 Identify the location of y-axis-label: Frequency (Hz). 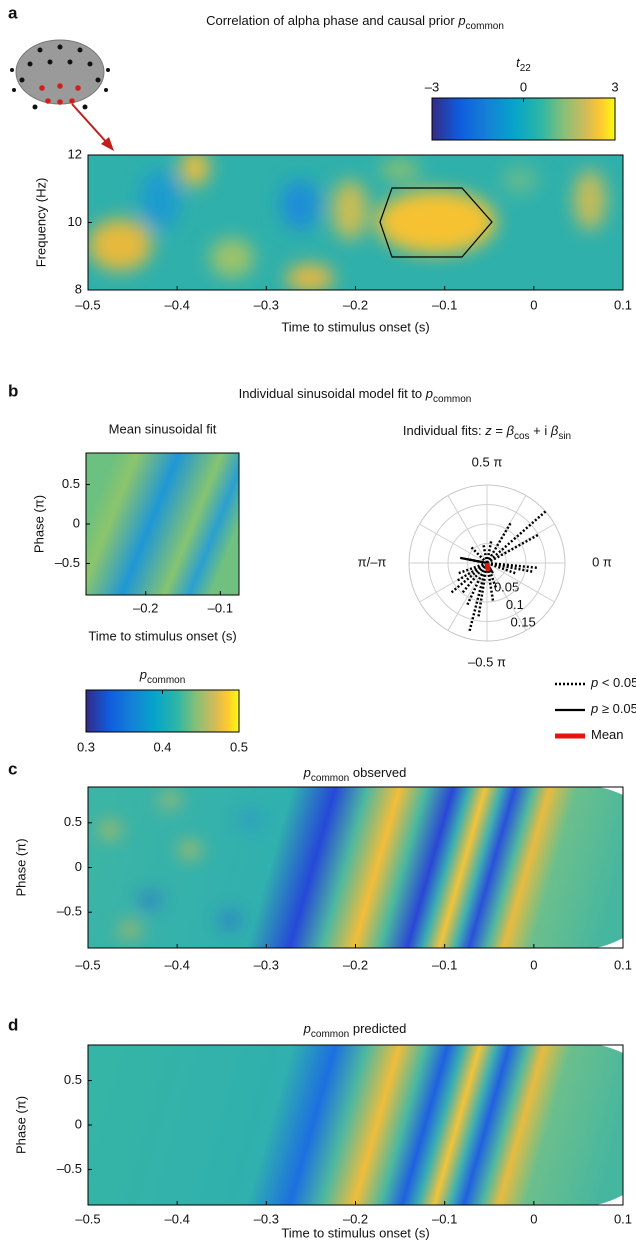
(40, 223).